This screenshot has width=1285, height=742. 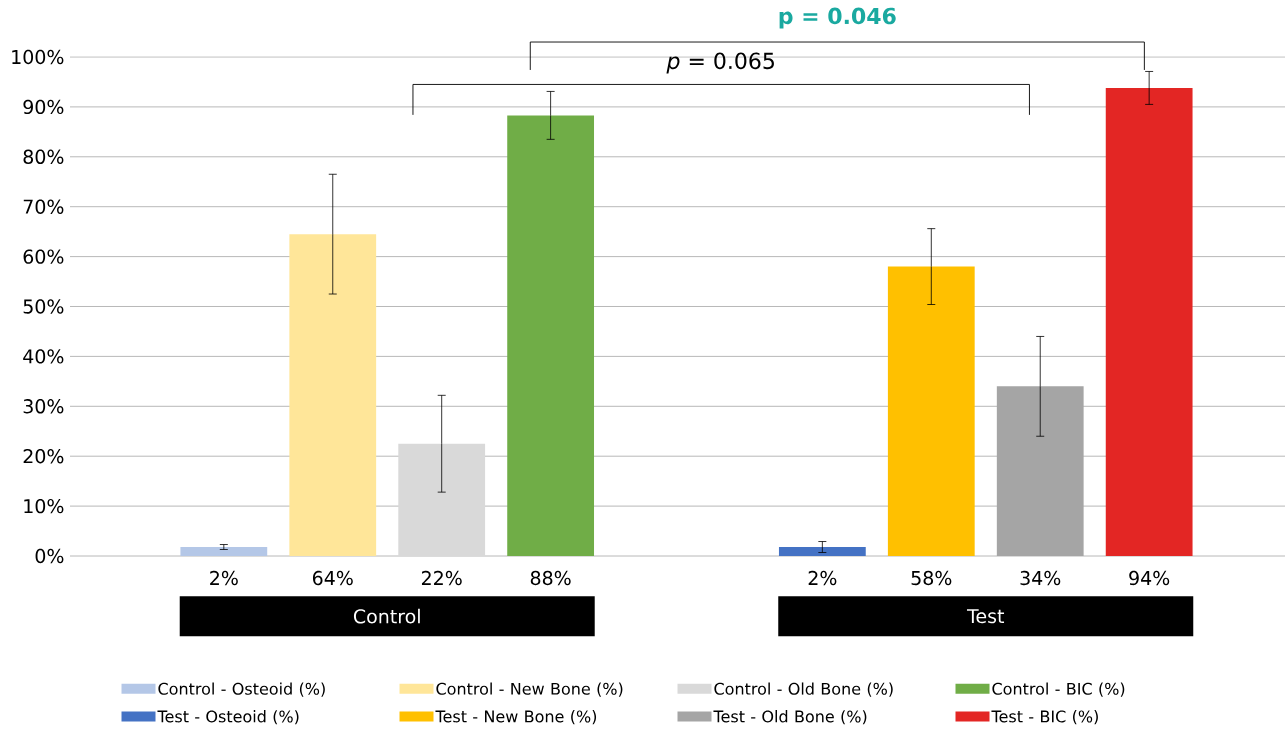 What do you see at coordinates (43, 456) in the screenshot?
I see `y-tick-label: 20%` at bounding box center [43, 456].